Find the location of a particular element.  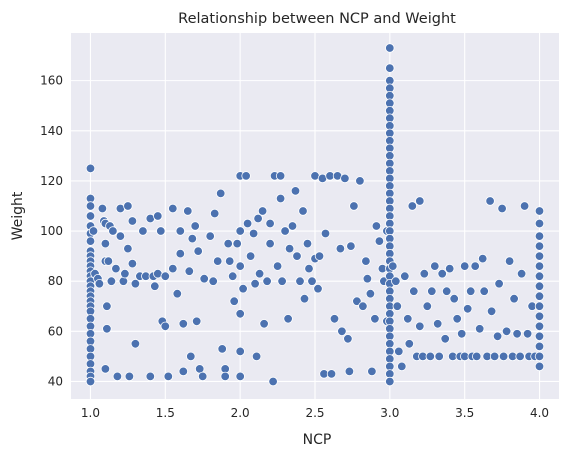

y-tick-label: 60 is located at coordinates (55, 331).